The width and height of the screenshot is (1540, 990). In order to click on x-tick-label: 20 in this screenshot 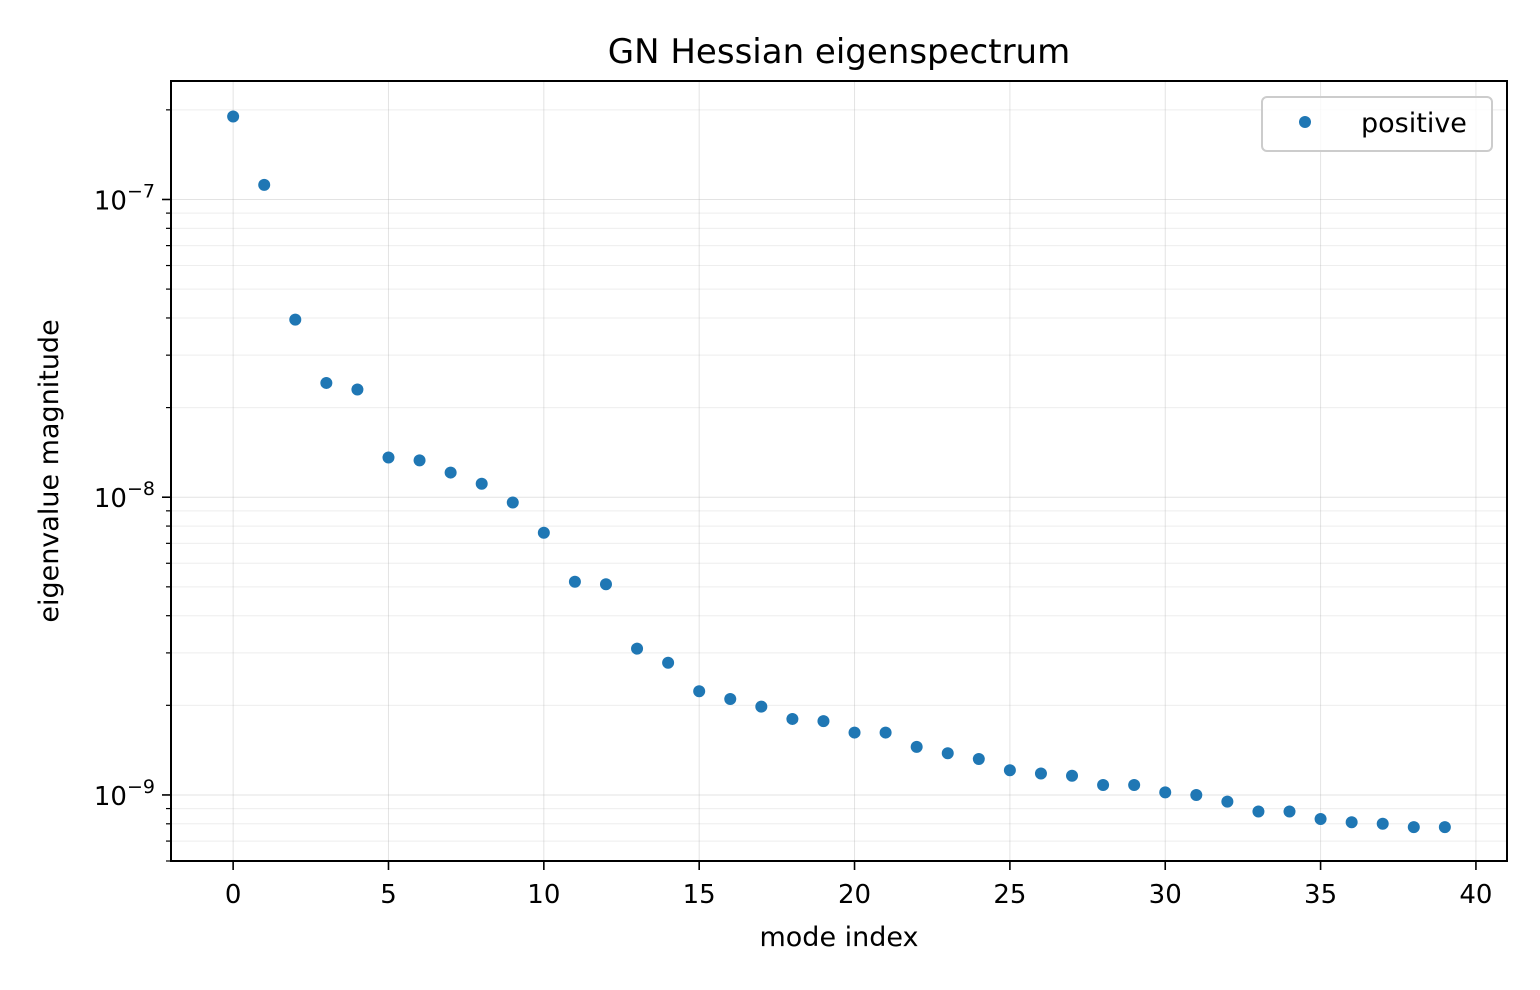, I will do `click(854, 895)`.